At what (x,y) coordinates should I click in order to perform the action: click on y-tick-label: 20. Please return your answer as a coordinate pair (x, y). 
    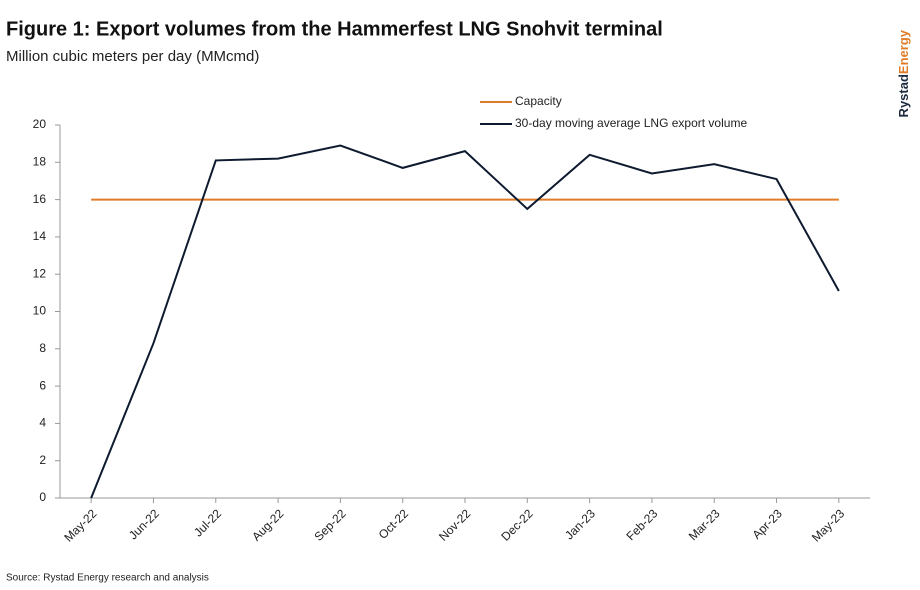
    Looking at the image, I should click on (40, 124).